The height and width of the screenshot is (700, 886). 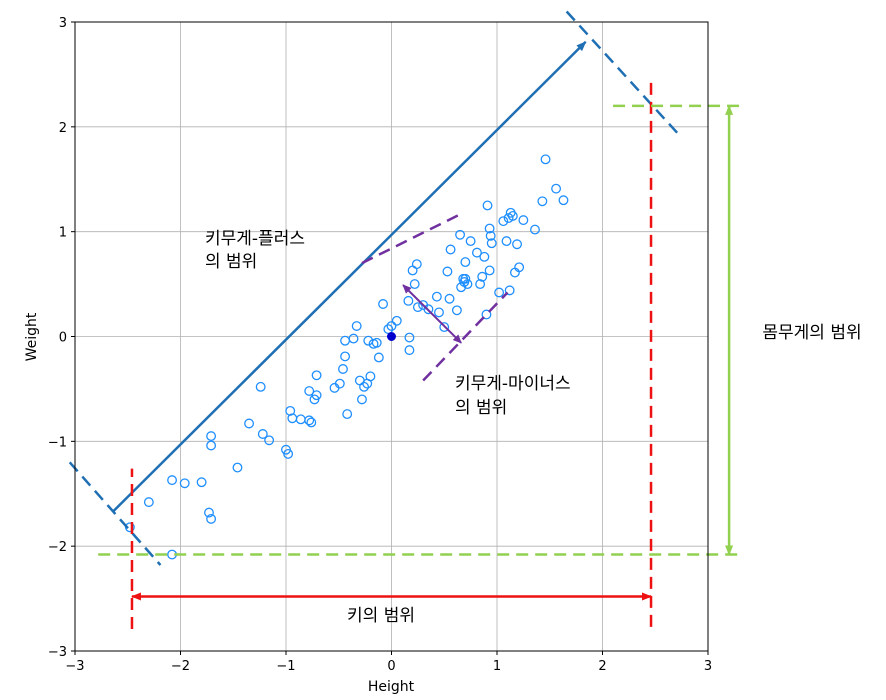 I want to click on weight-range-label: 몸무게의 범위, so click(x=811, y=333).